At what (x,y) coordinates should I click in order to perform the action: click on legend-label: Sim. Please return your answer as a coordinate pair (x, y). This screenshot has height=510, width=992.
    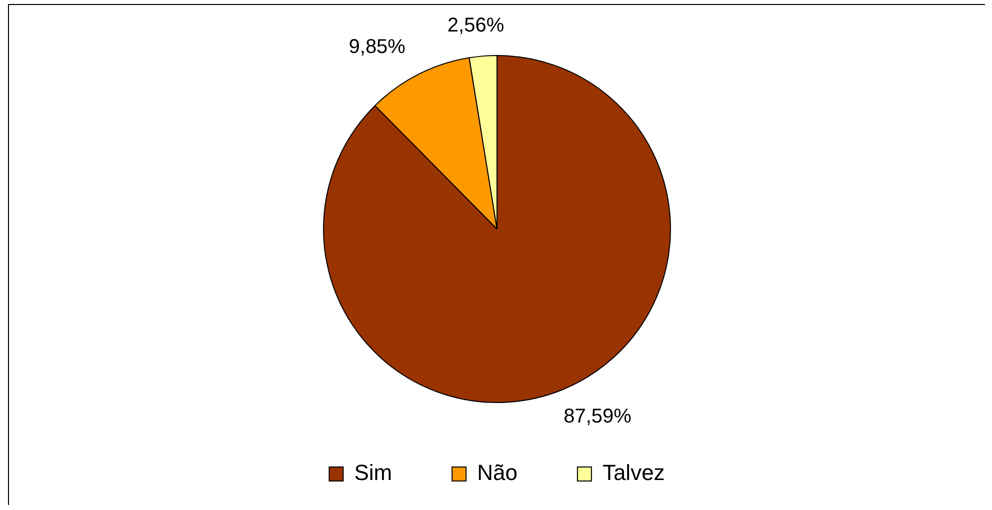
    Looking at the image, I should click on (373, 473).